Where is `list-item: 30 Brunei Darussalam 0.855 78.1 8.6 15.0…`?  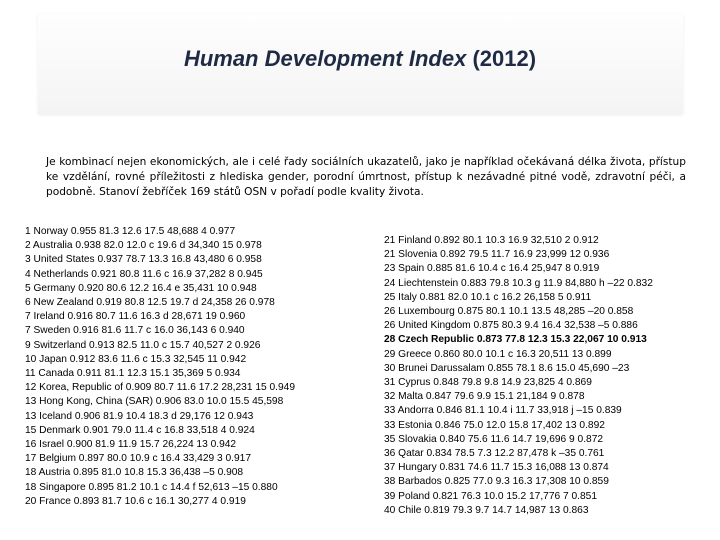
list-item: 30 Brunei Darussalam 0.855 78.1 8.6 15.0… is located at coordinates (507, 368).